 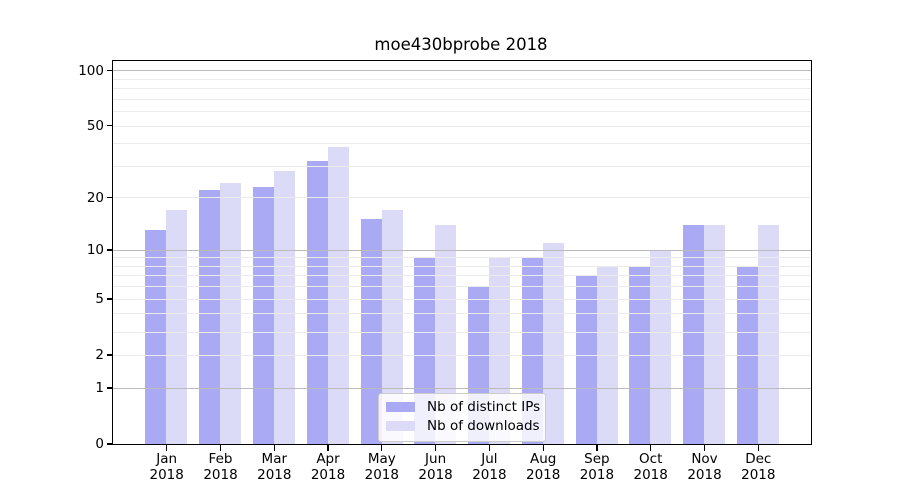 What do you see at coordinates (704, 459) in the screenshot?
I see `x-tick-month-nov: Nov` at bounding box center [704, 459].